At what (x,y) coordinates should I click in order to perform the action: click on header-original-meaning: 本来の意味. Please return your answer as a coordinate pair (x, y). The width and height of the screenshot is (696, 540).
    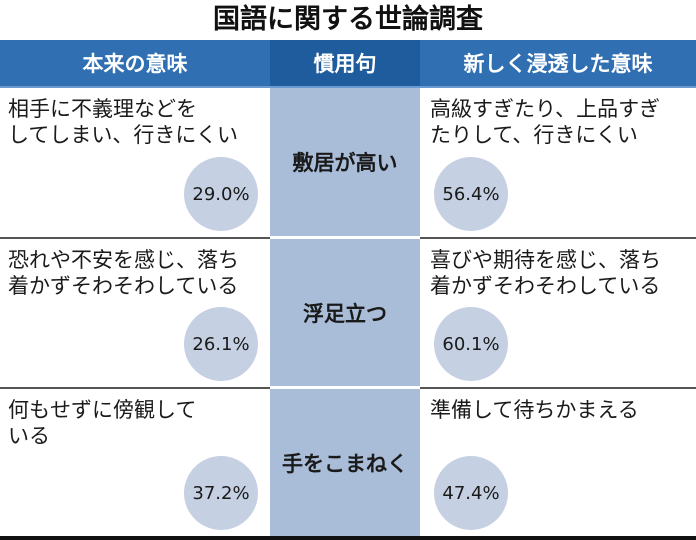
    Looking at the image, I should click on (135, 64).